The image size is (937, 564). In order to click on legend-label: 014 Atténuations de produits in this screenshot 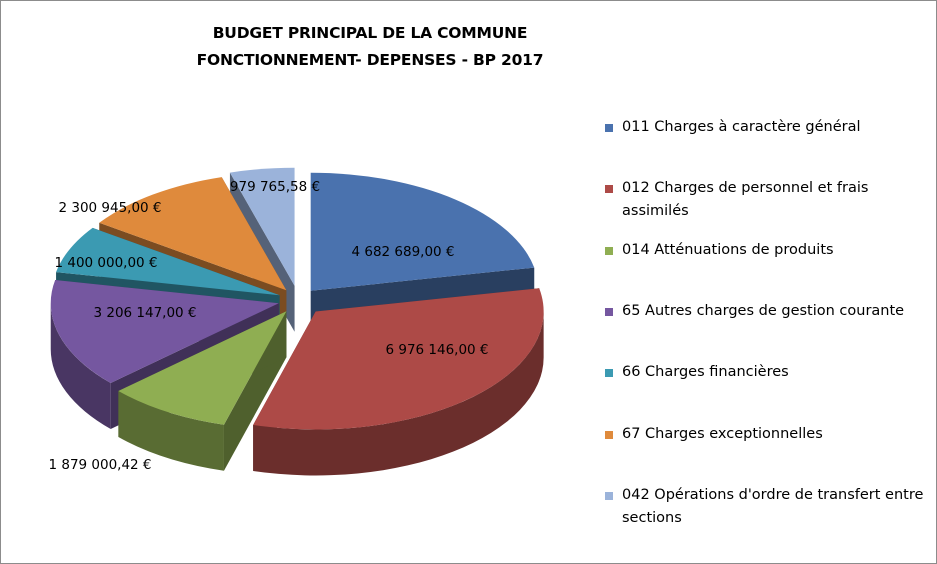, I will do `click(728, 250)`.